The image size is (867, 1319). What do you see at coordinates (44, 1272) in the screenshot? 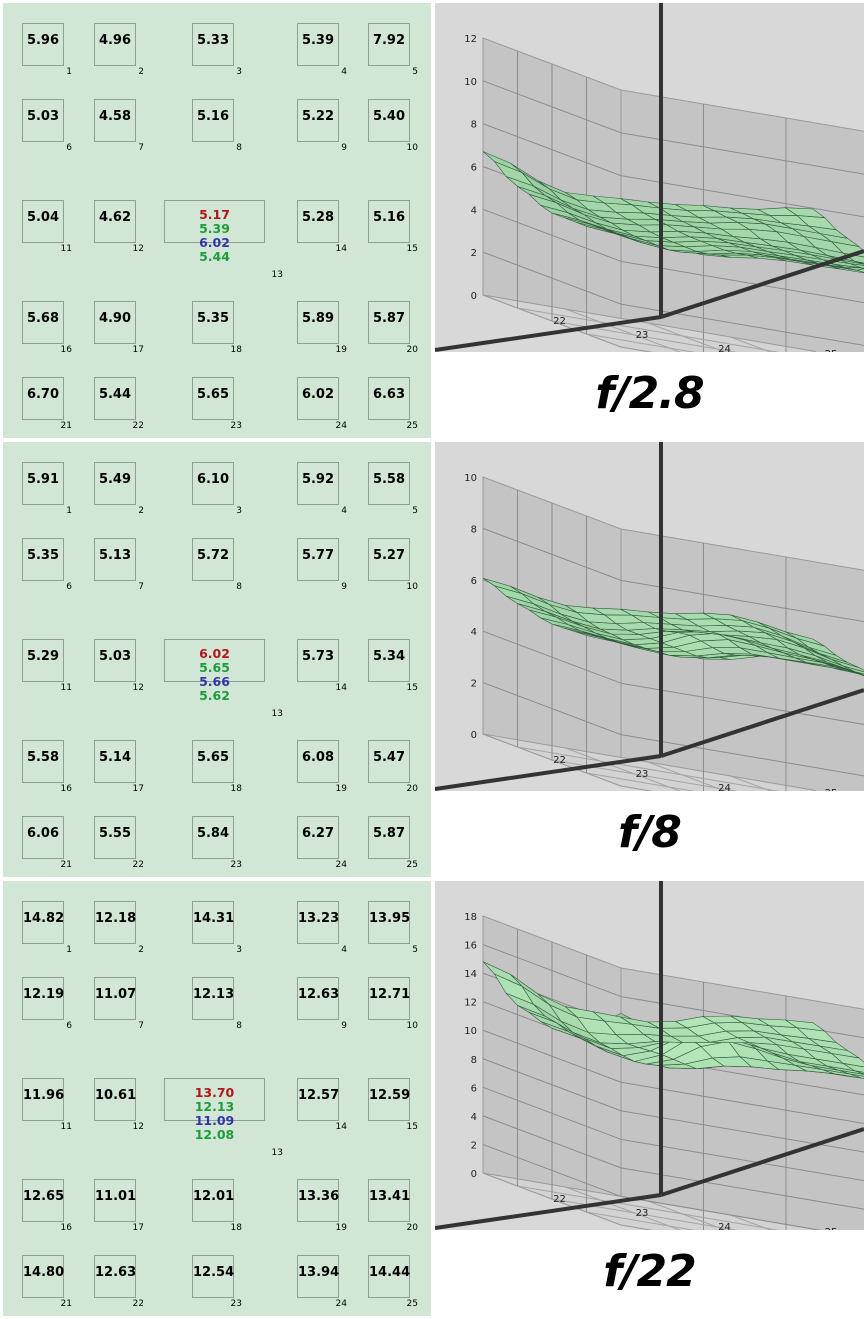
I see `focus-point-value: 14.80` at bounding box center [44, 1272].